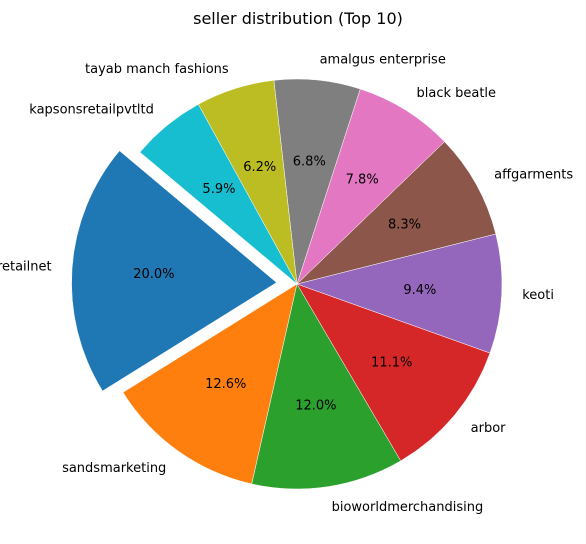 This screenshot has height=544, width=586. What do you see at coordinates (396, 213) in the screenshot?
I see `pie-slice-affgarments` at bounding box center [396, 213].